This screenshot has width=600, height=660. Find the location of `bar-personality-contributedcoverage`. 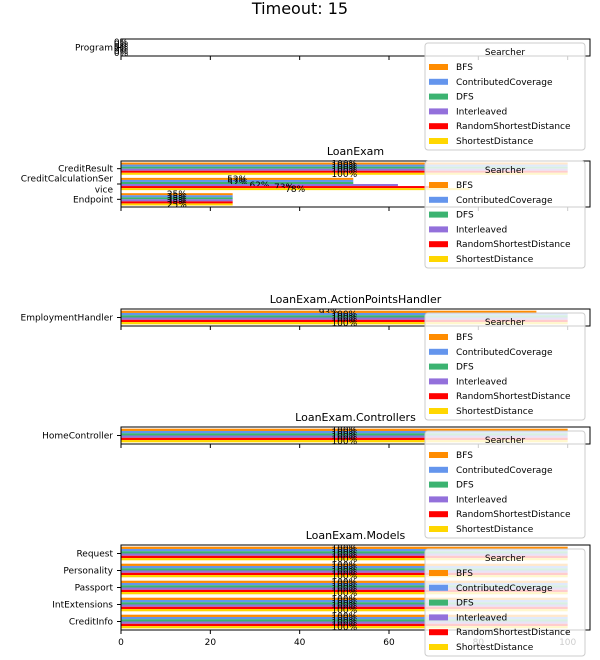

bar-personality-contributedcoverage is located at coordinates (344, 567).